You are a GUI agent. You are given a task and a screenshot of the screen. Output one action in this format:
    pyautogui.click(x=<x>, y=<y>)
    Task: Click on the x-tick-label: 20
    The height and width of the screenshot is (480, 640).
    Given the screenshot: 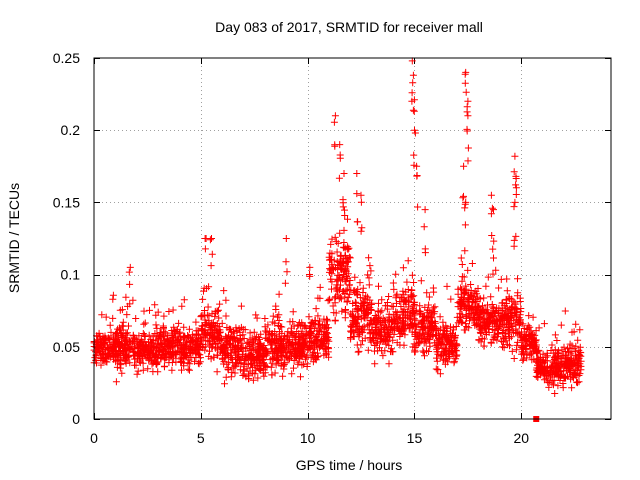 What is the action you would take?
    pyautogui.click(x=521, y=438)
    